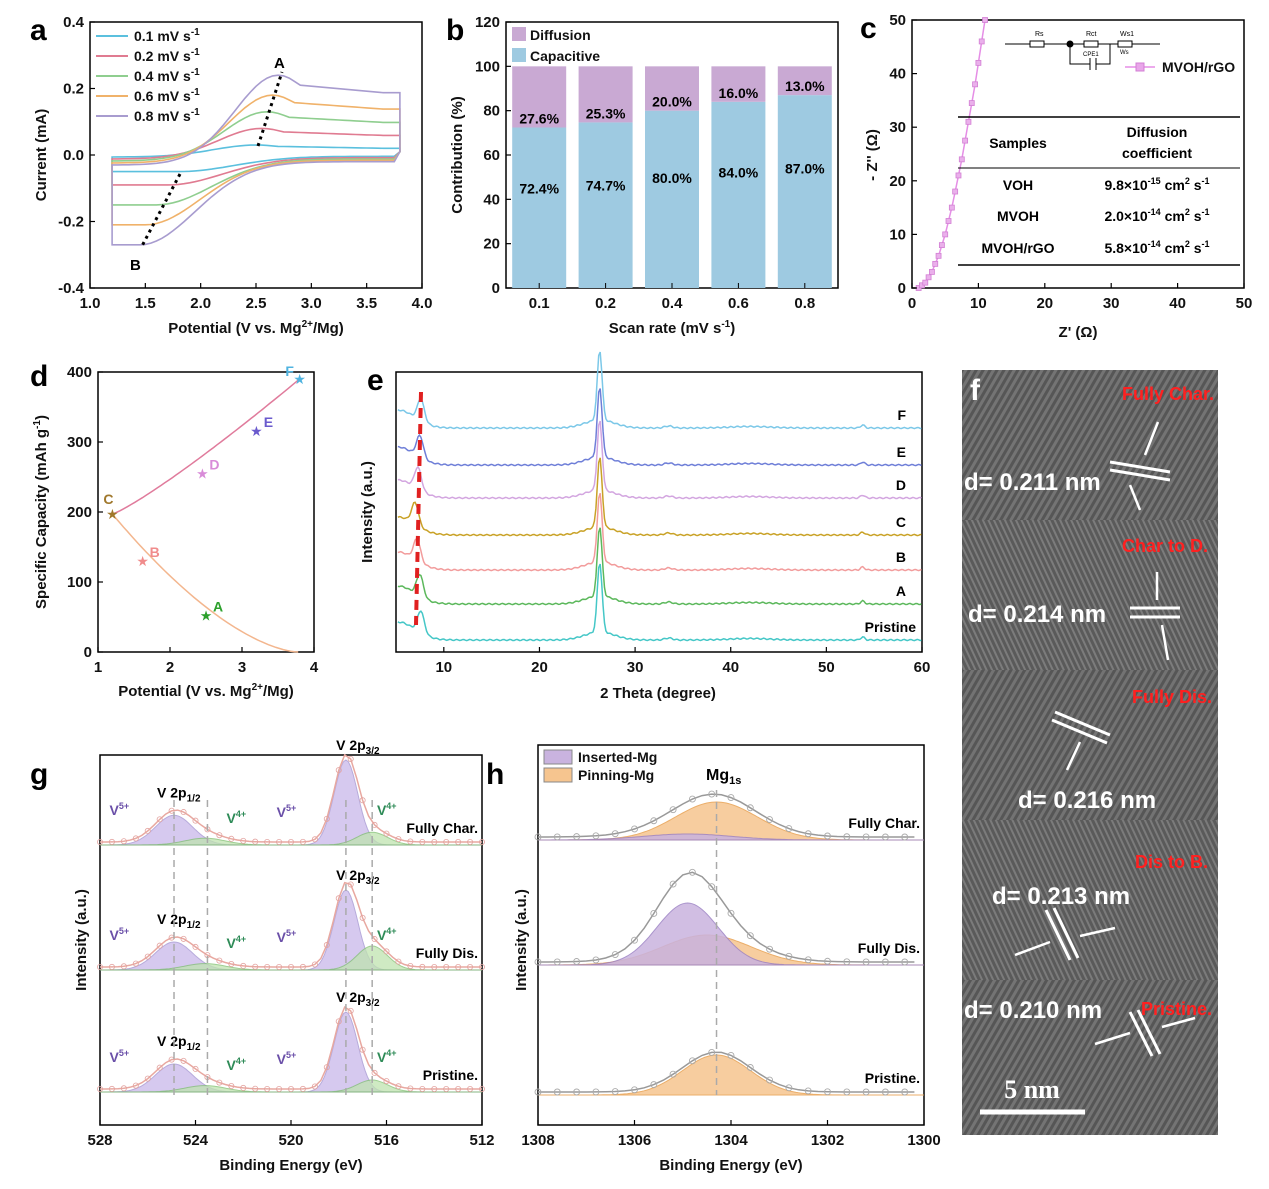  What do you see at coordinates (897, 234) in the screenshot?
I see `y-tick-label: 10` at bounding box center [897, 234].